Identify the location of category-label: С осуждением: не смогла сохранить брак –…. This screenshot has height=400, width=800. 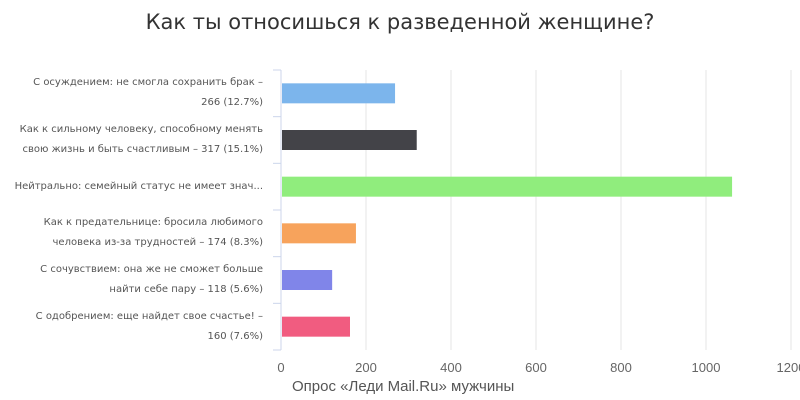
(131, 93).